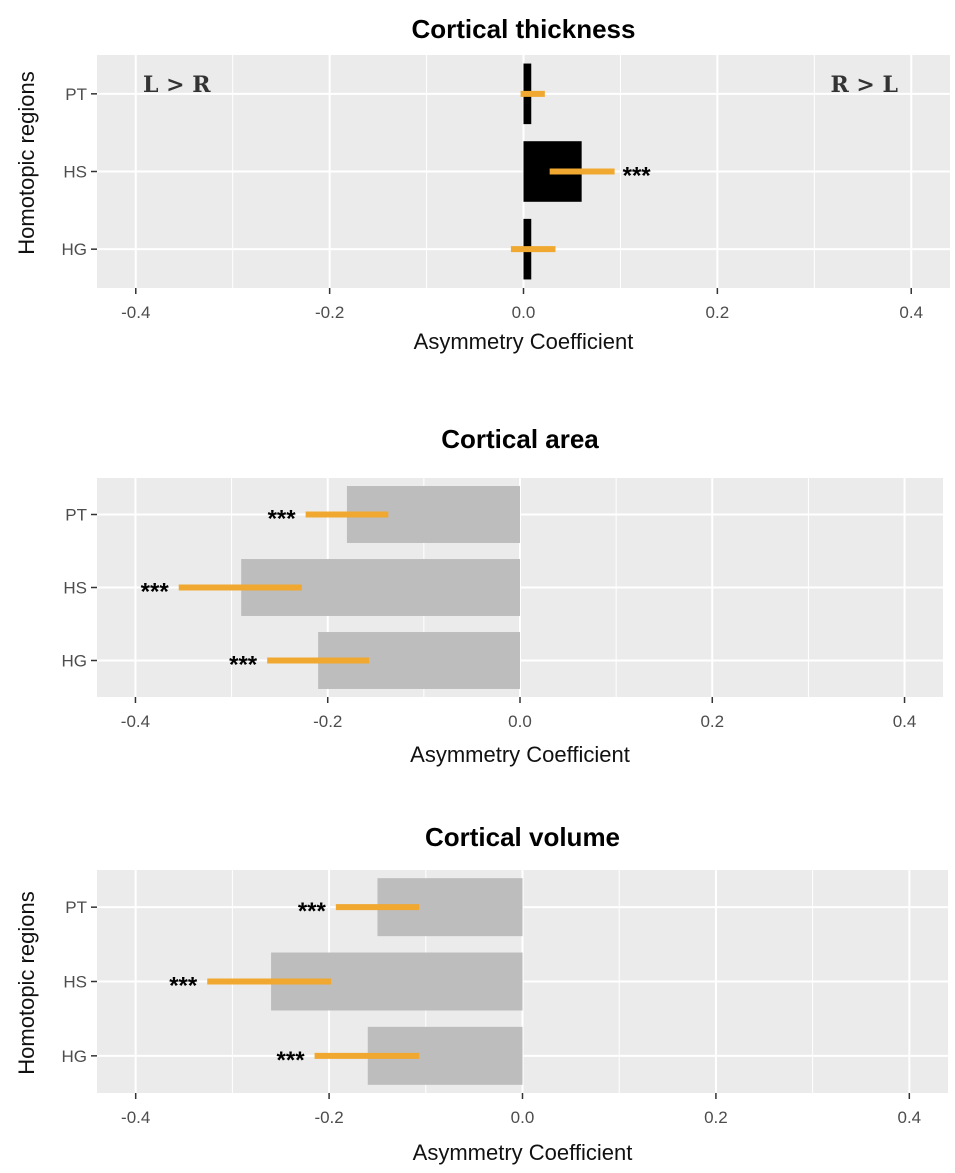 The height and width of the screenshot is (1173, 955). What do you see at coordinates (524, 29) in the screenshot?
I see `chart-title: Cortical thickness` at bounding box center [524, 29].